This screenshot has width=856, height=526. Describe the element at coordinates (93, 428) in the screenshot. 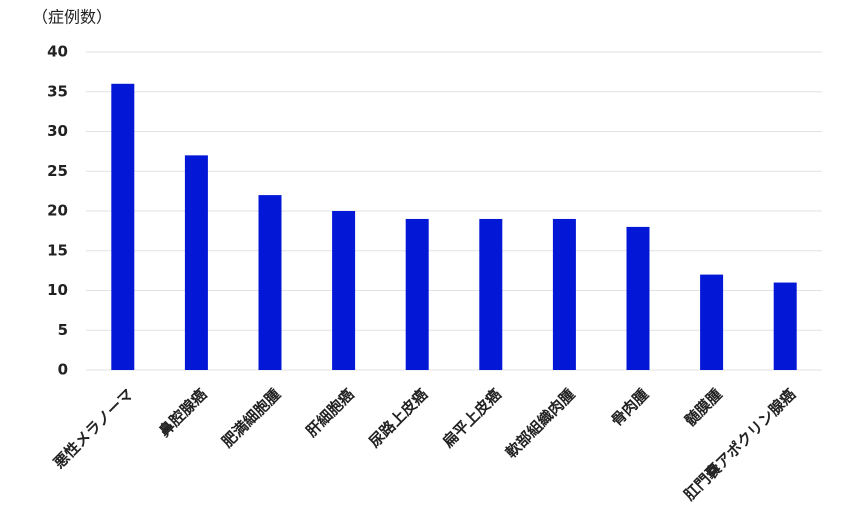

I see `x-tick-label: 悪性メラノーマ` at that location.